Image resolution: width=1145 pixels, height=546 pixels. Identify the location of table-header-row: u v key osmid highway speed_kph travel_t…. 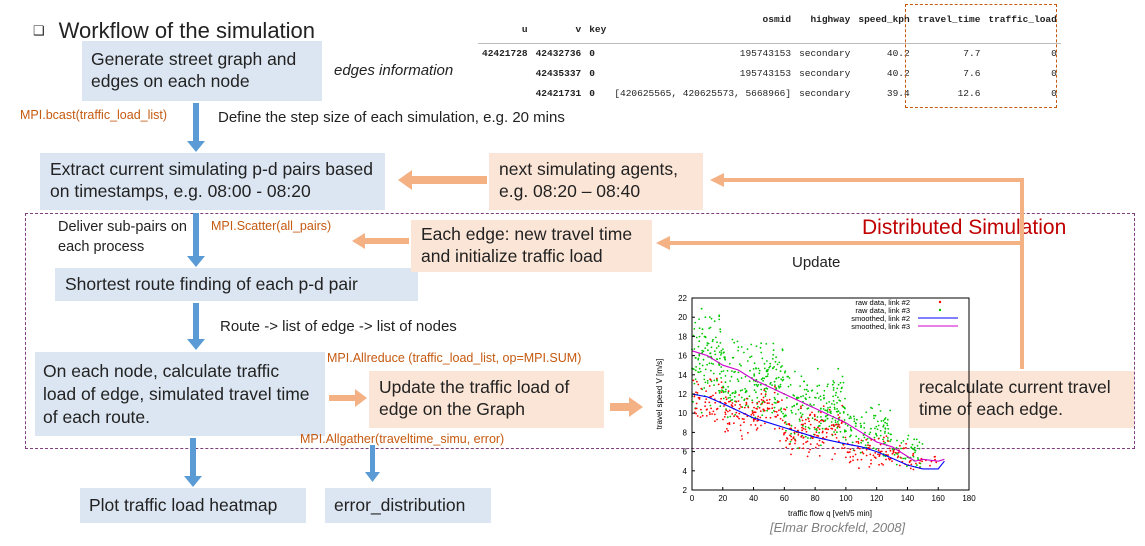
(769, 21).